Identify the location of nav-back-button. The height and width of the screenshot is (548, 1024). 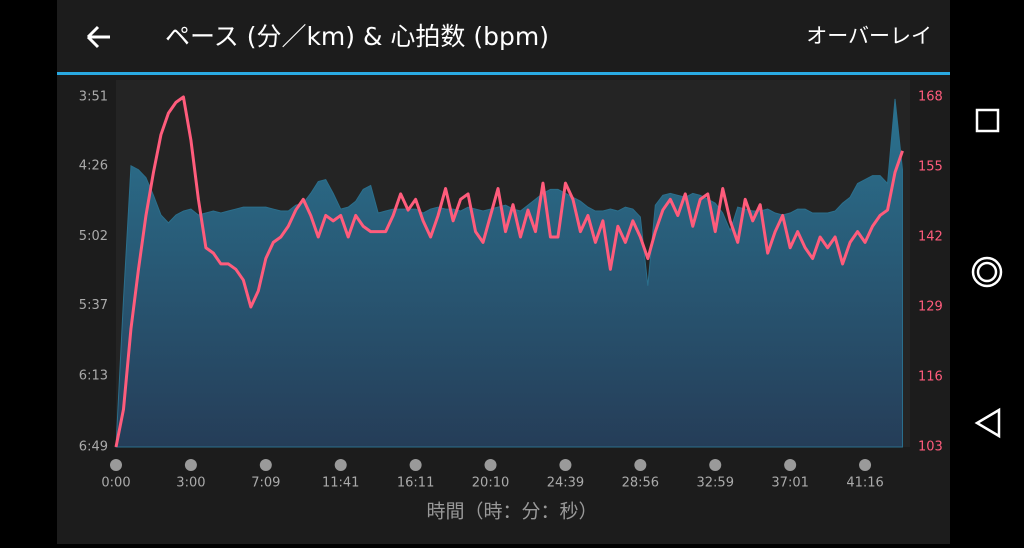
(987, 423).